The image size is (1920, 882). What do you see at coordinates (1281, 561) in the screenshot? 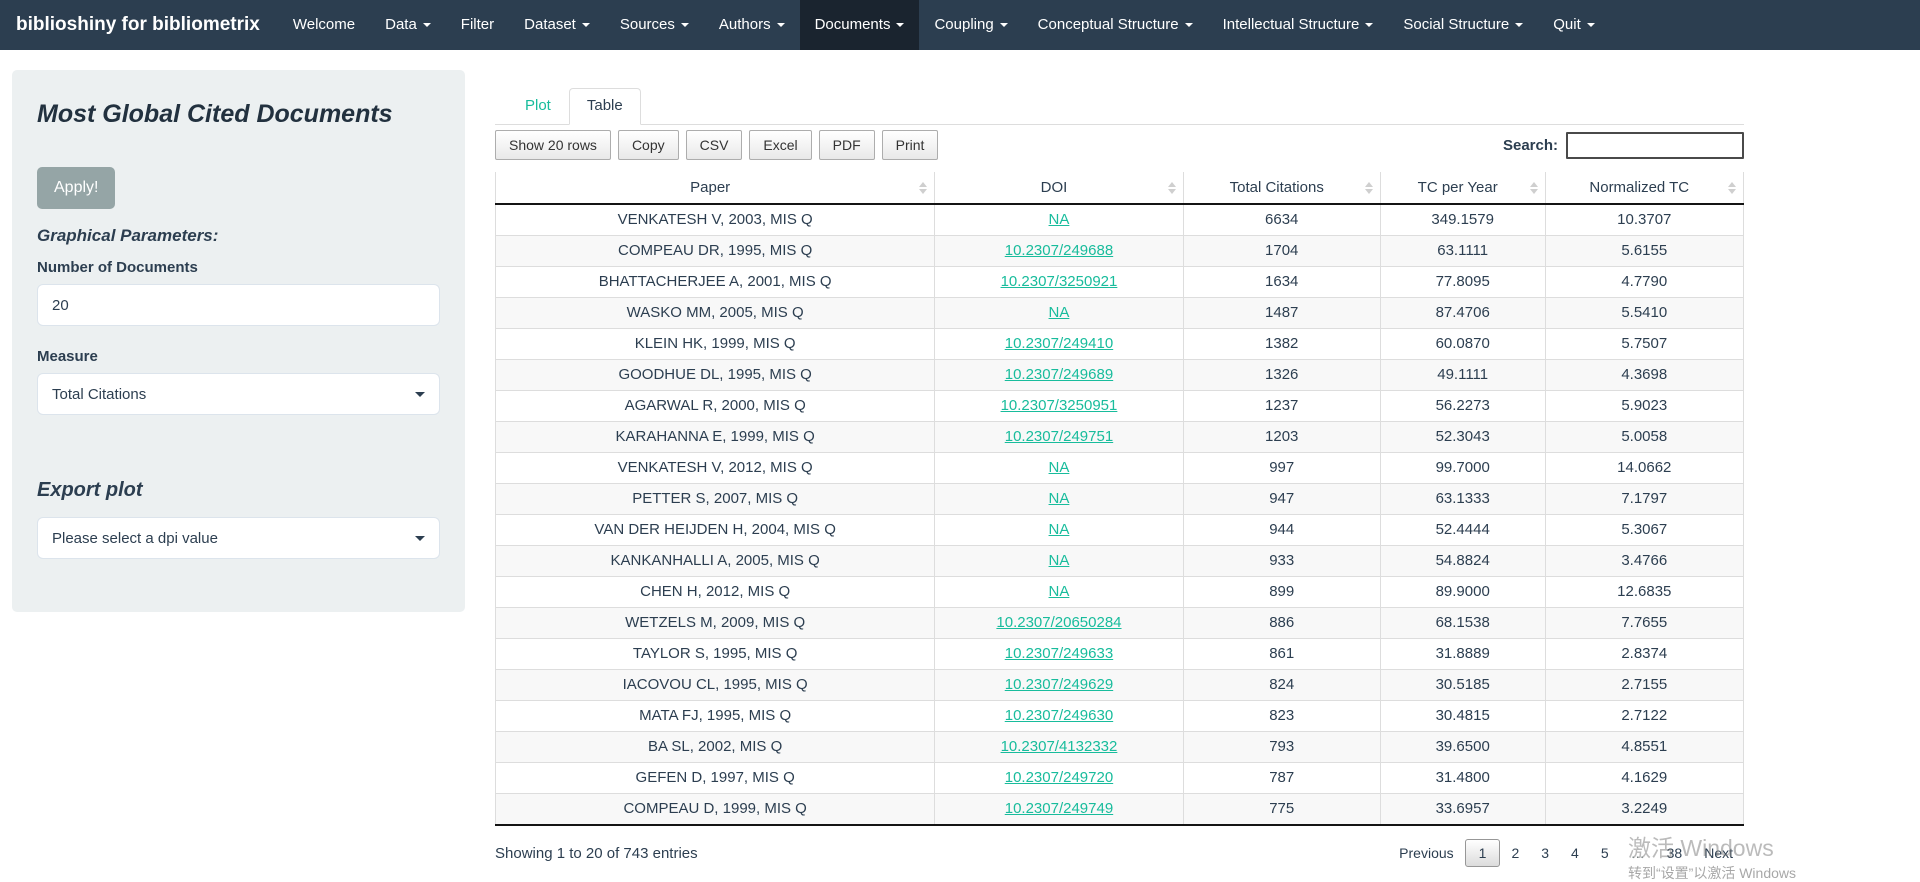
I see `total-citations-cell: 933` at bounding box center [1281, 561].